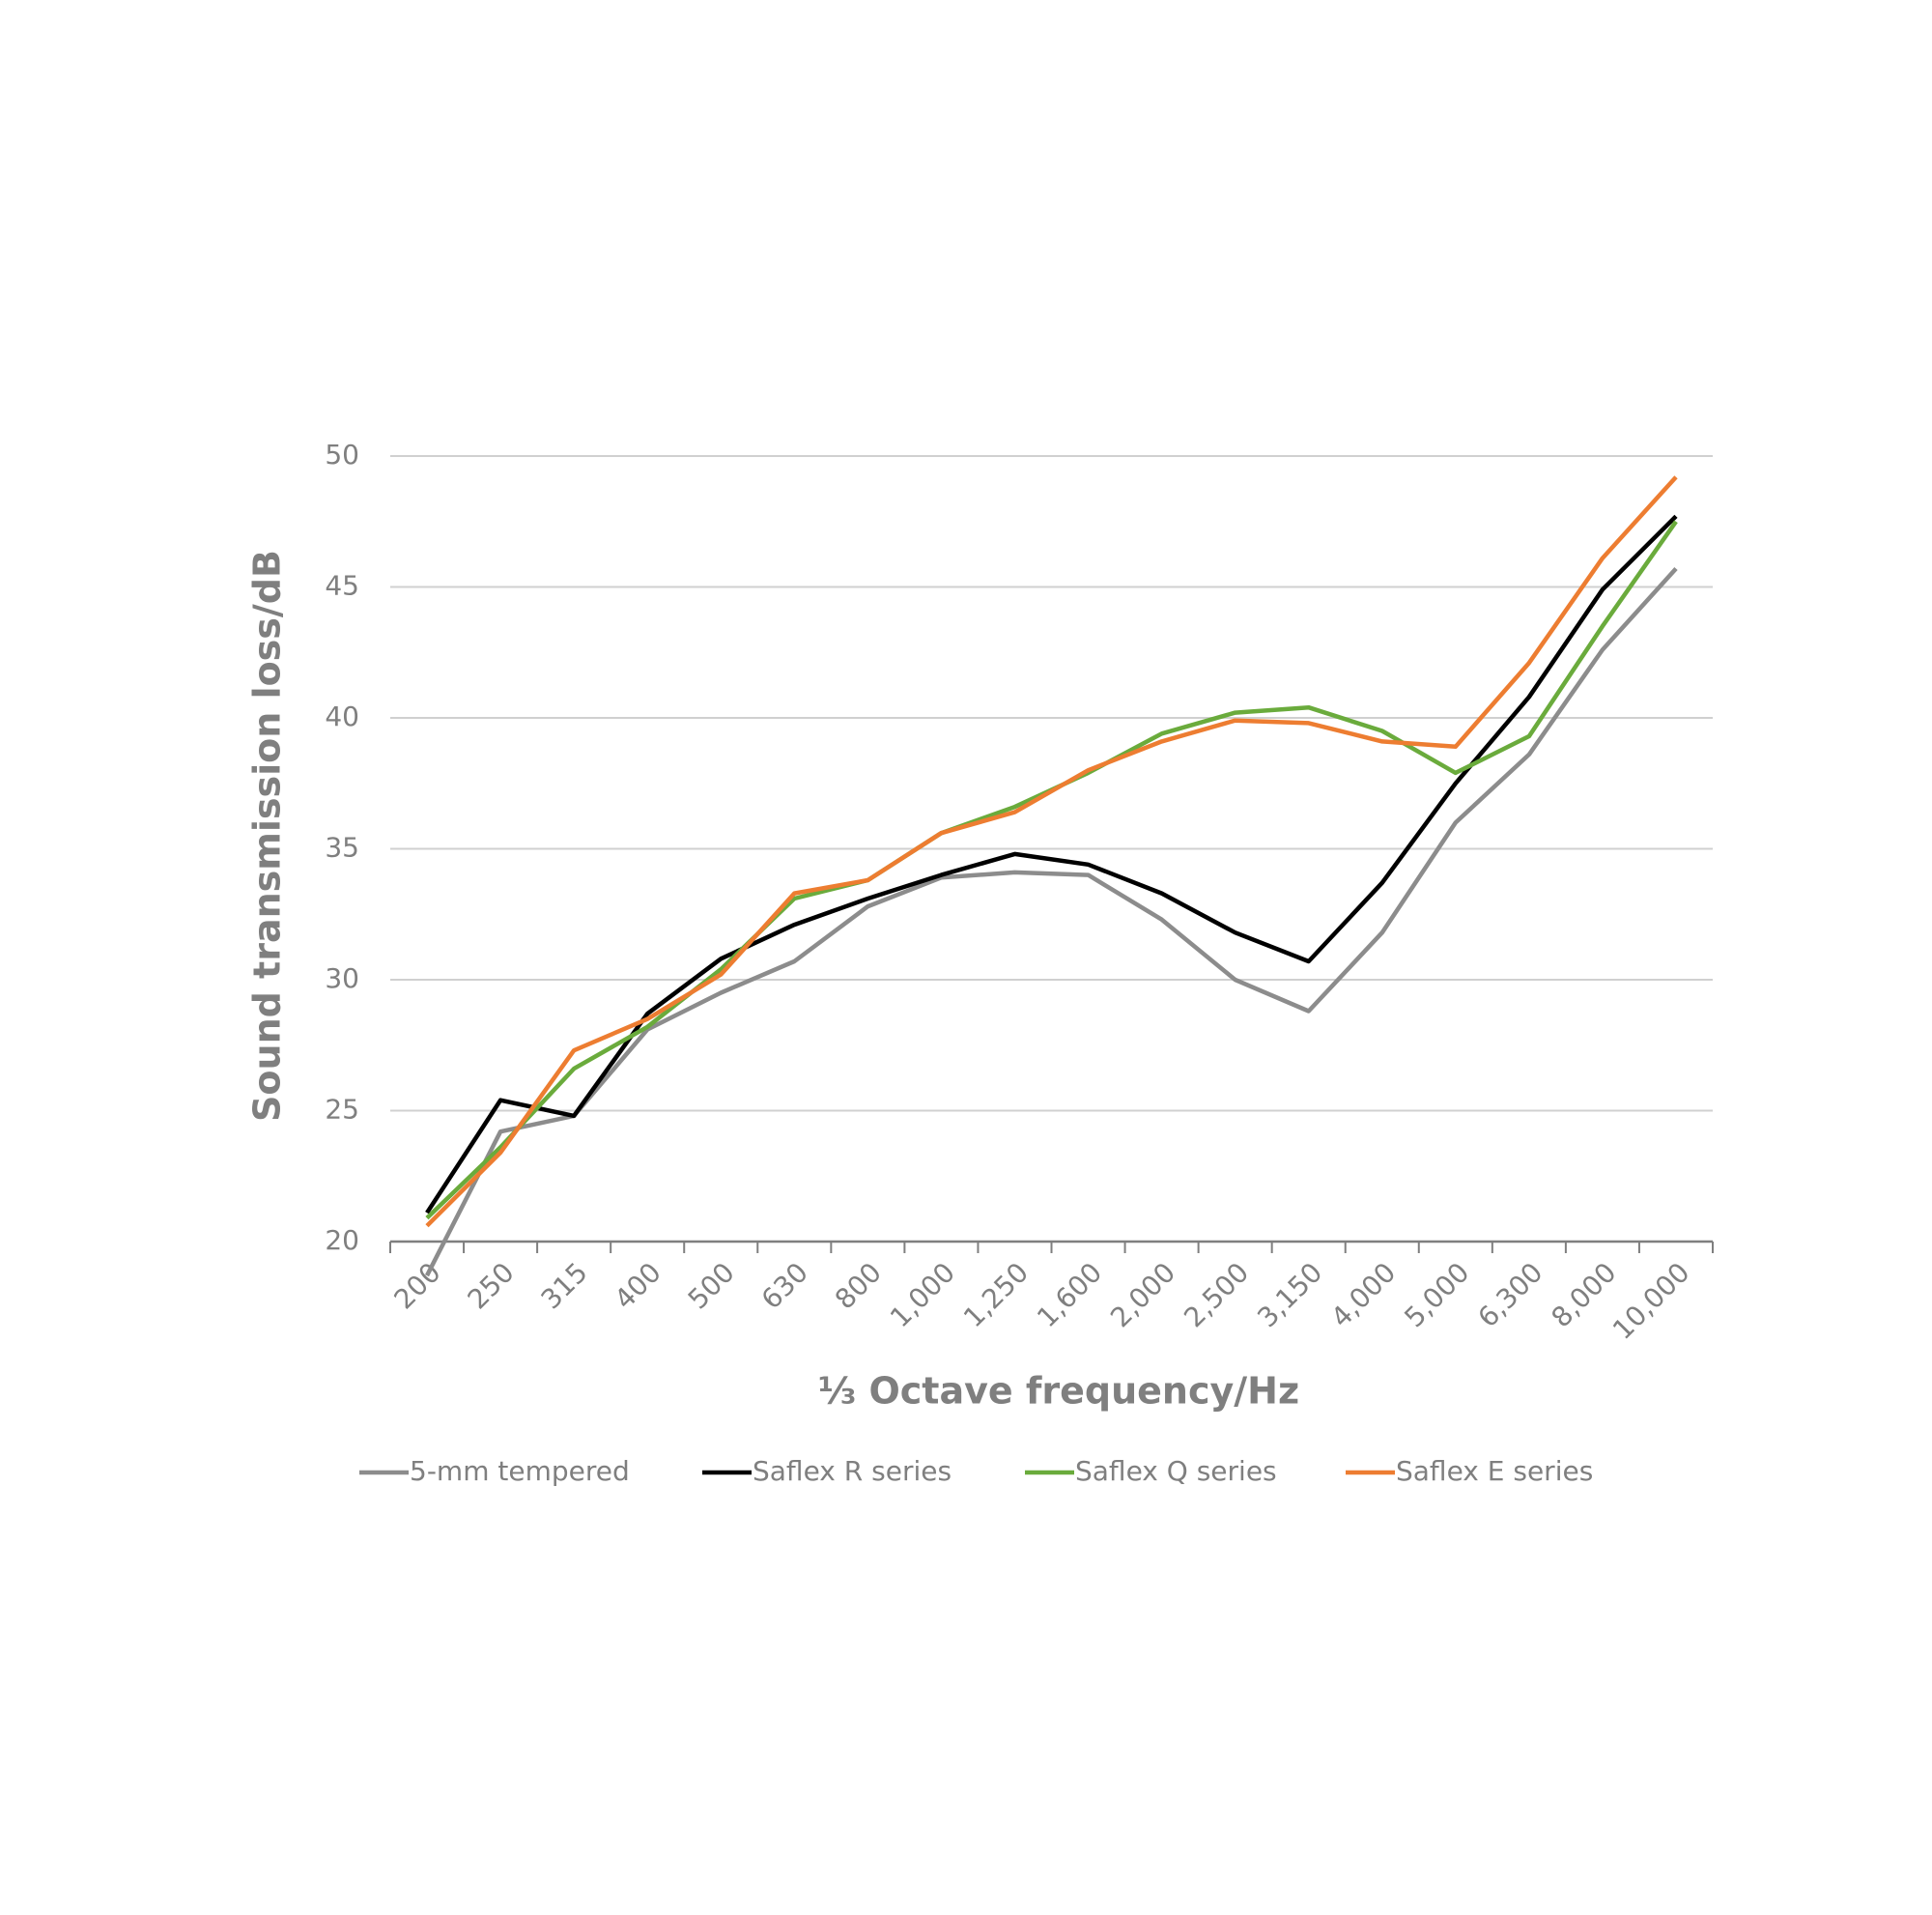 Image resolution: width=1932 pixels, height=1915 pixels. Describe the element at coordinates (1176, 1471) in the screenshot. I see `legend-label: Saflex Q series` at that location.